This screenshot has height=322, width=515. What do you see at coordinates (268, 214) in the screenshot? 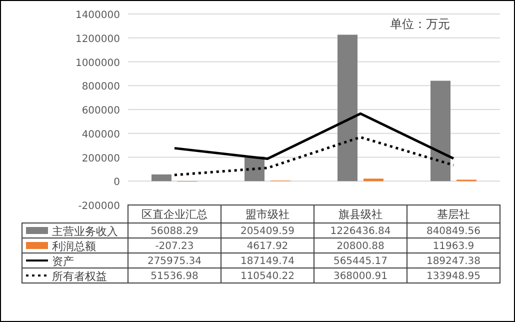
I see `x-tick-label: 盟市级社` at bounding box center [268, 214].